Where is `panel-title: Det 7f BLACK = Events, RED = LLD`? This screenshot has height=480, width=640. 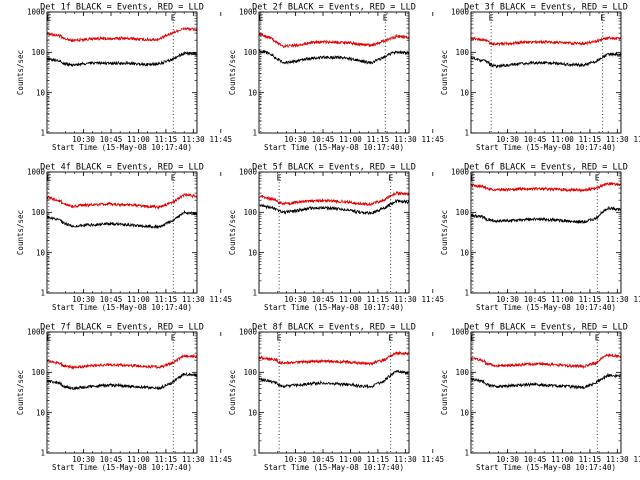
panel-title: Det 7f BLACK = Events, RED = LLD is located at coordinates (122, 328).